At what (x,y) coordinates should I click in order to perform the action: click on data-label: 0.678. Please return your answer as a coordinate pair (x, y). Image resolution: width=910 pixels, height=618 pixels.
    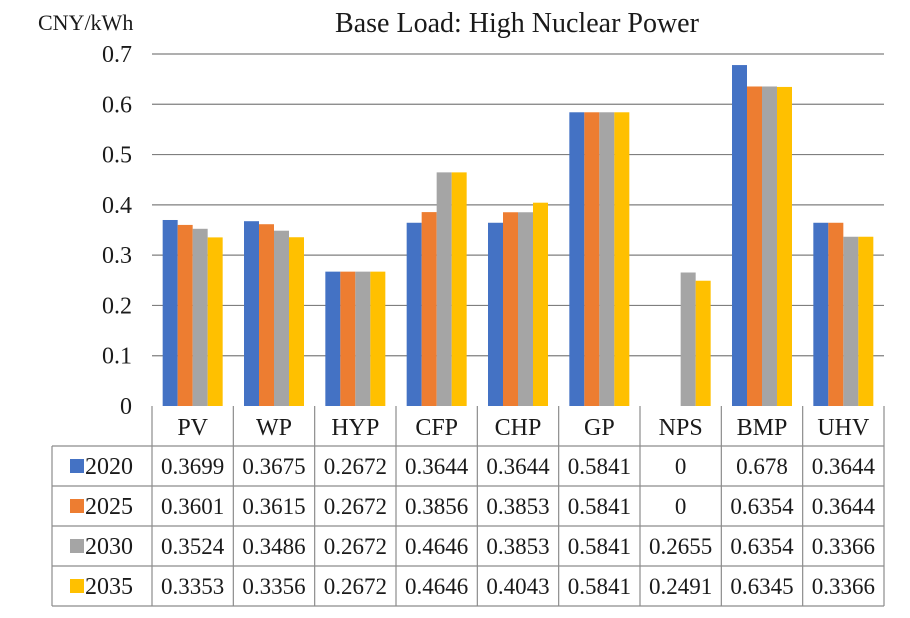
    Looking at the image, I should click on (762, 466).